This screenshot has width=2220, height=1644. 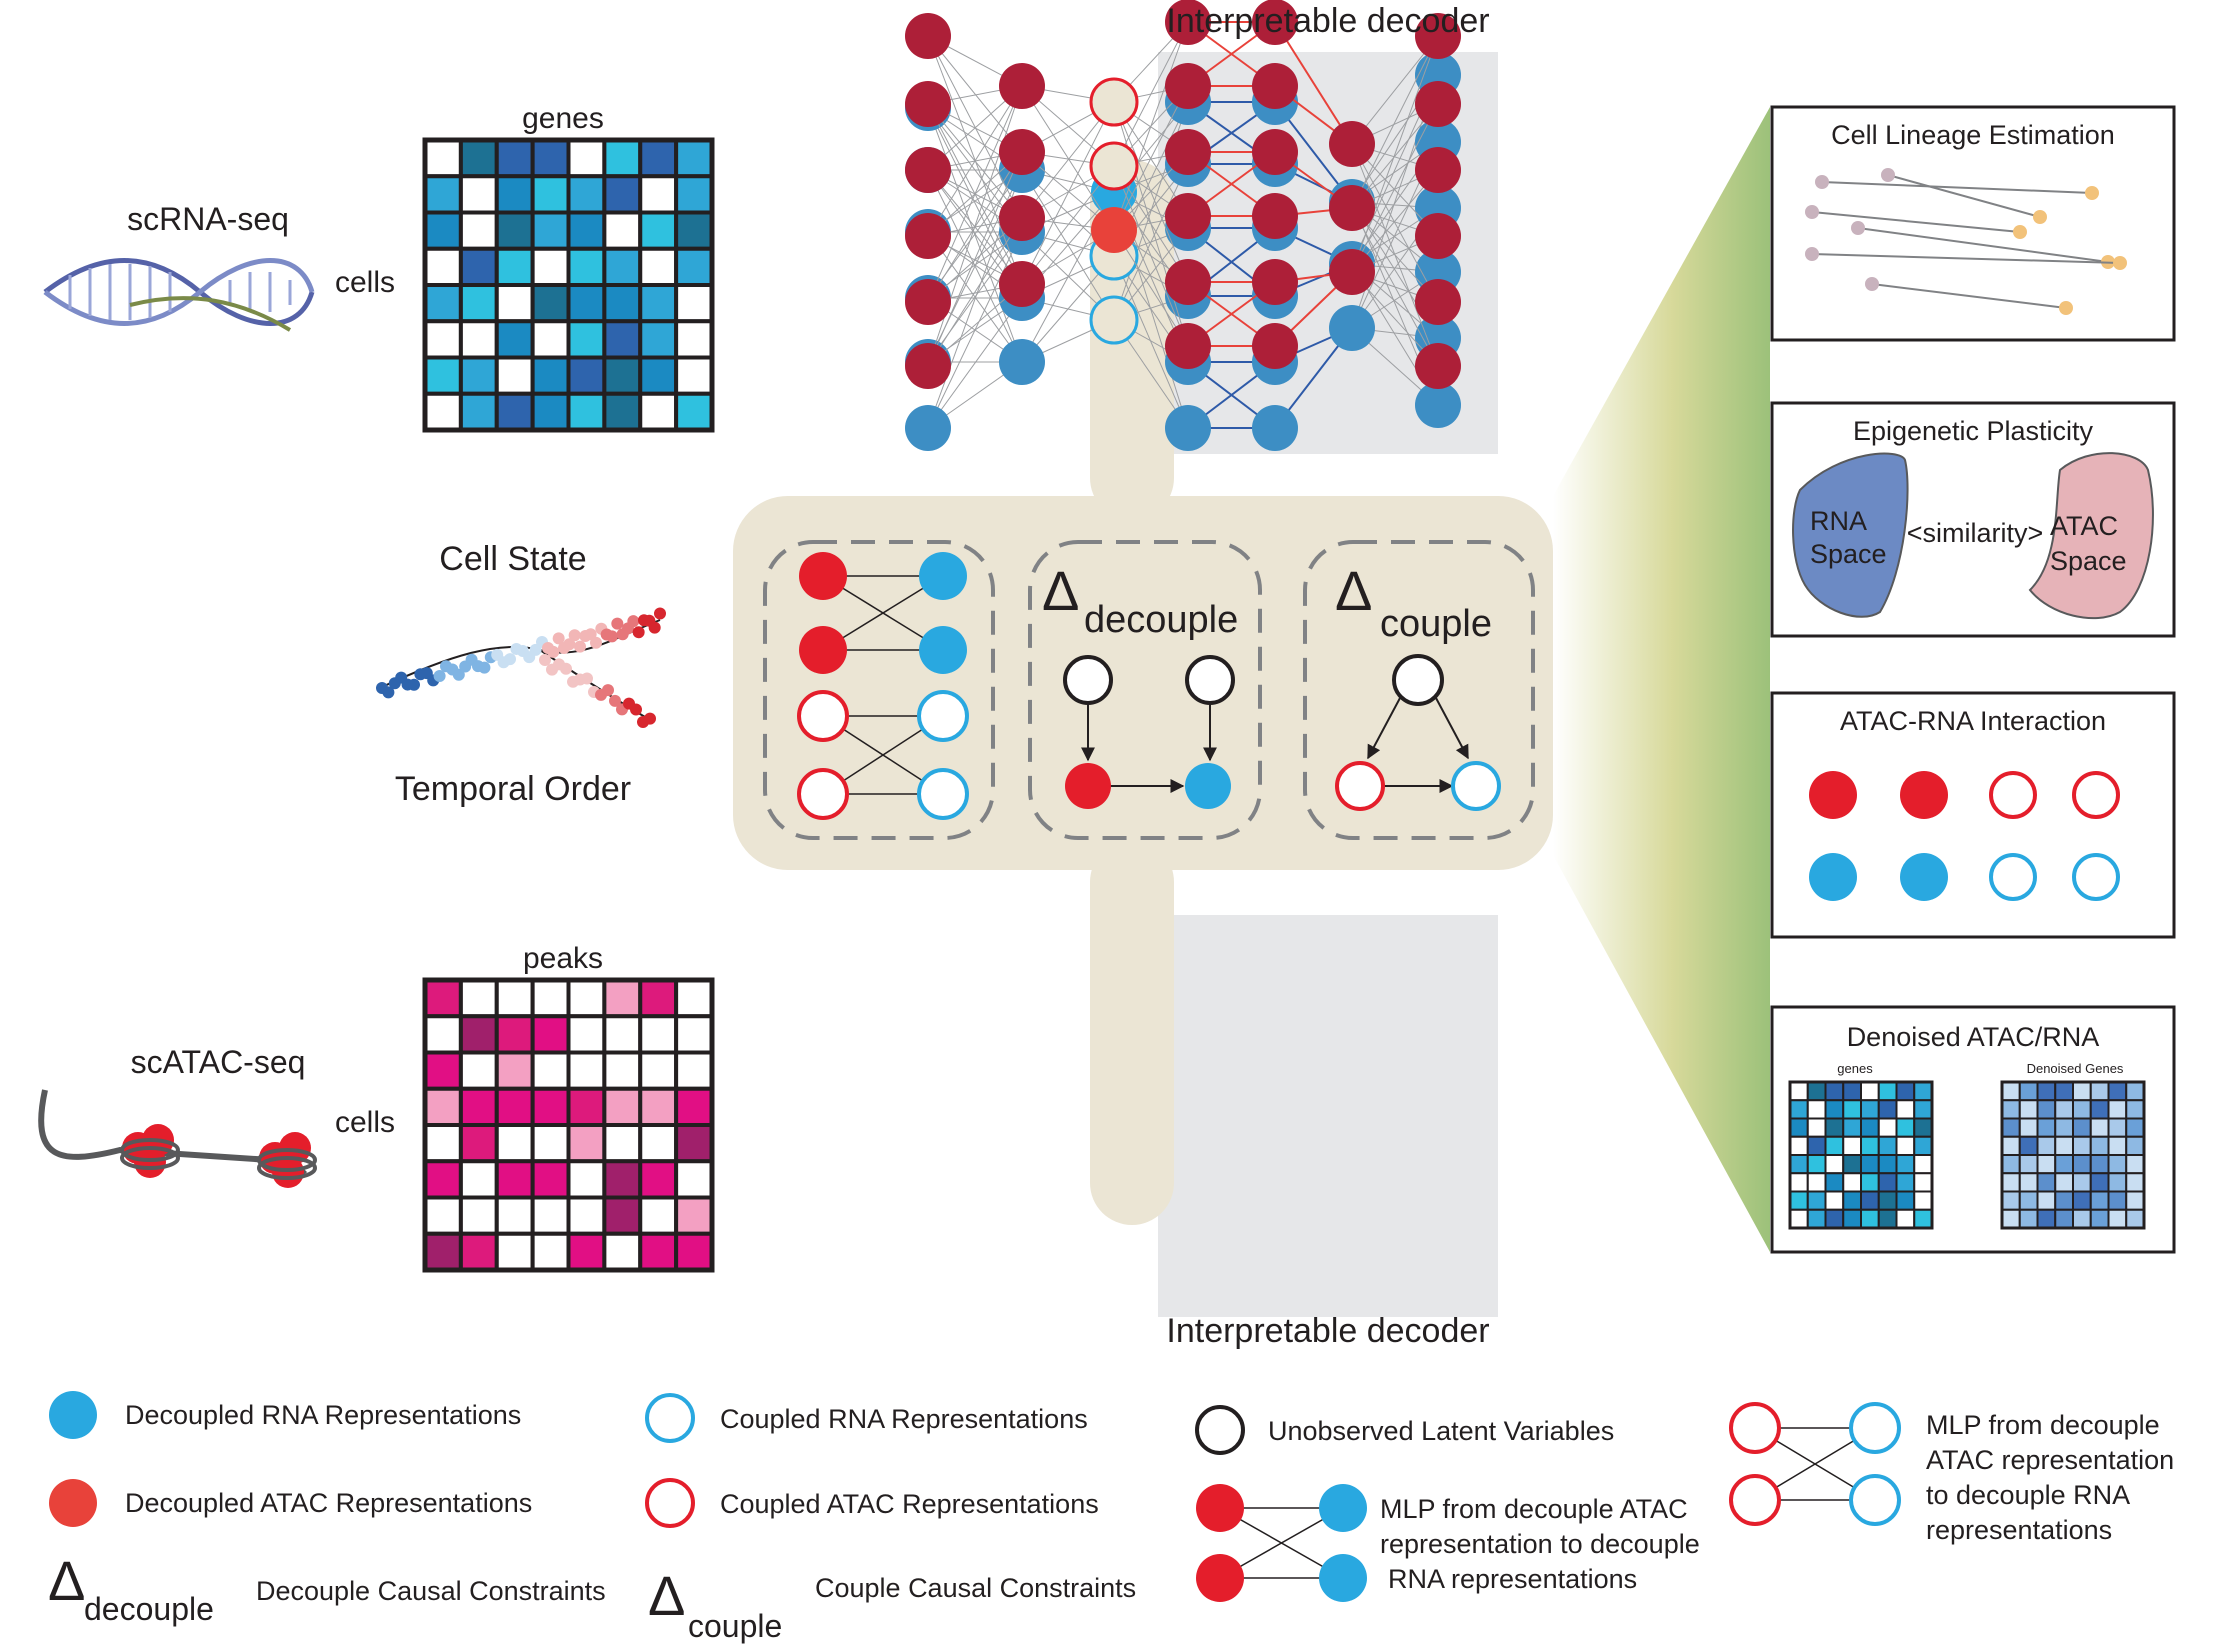 What do you see at coordinates (1973, 135) in the screenshot?
I see `lineage-title: Cell Lineage Estimation` at bounding box center [1973, 135].